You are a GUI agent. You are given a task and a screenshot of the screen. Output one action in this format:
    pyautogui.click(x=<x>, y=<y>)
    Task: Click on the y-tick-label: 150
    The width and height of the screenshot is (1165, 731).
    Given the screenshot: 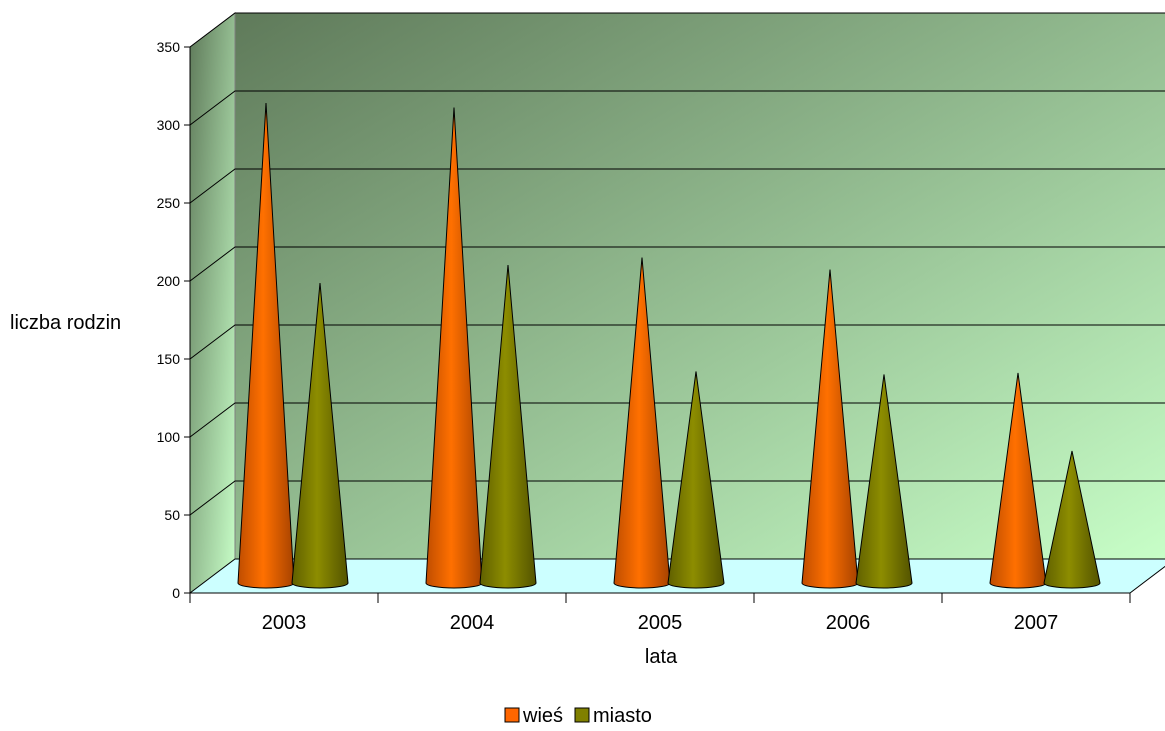 What is the action you would take?
    pyautogui.click(x=169, y=359)
    